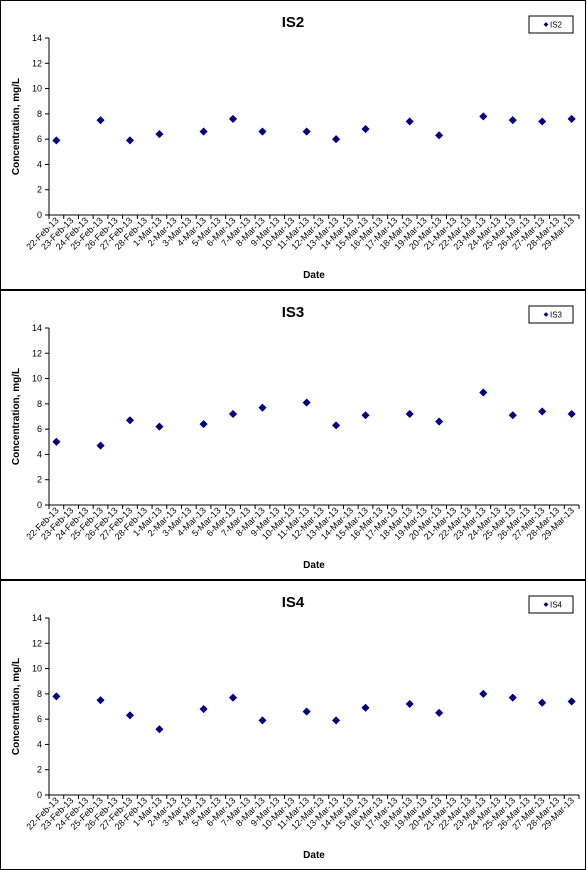 The width and height of the screenshot is (587, 870). Describe the element at coordinates (556, 315) in the screenshot. I see `legend-label: IS3` at that location.